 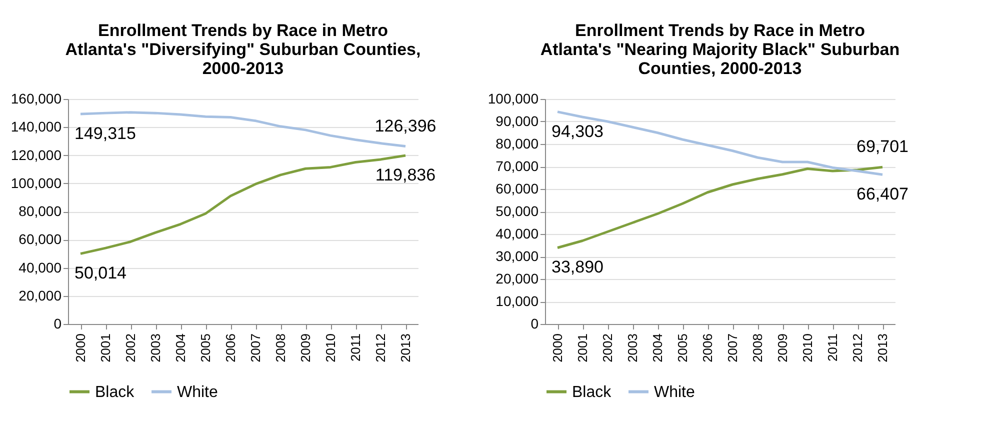 I want to click on data-label: 66,407, so click(x=882, y=194).